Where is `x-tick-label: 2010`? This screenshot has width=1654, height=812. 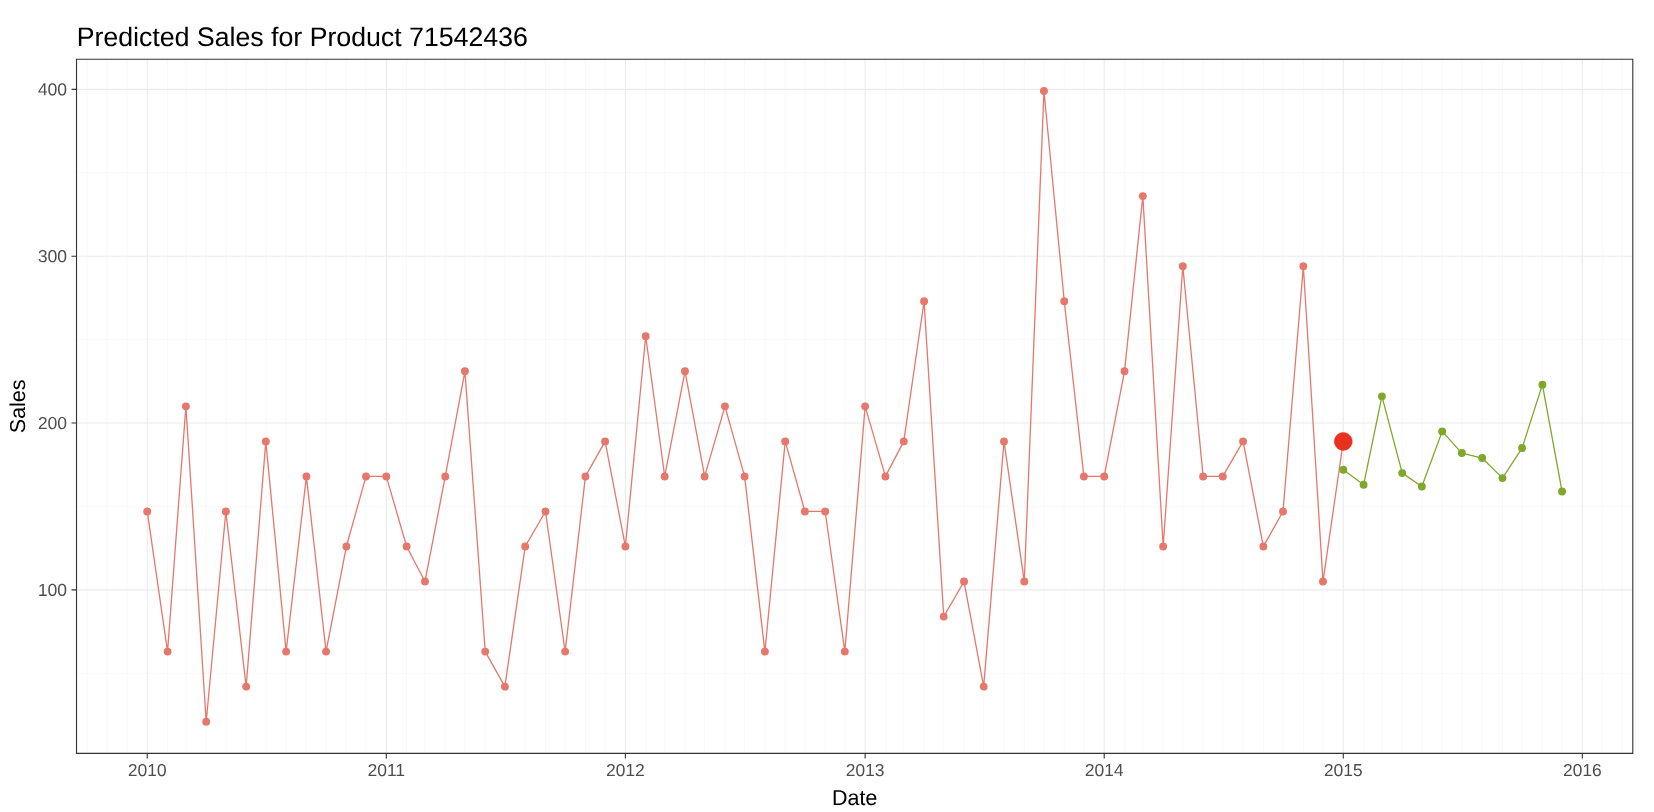 x-tick-label: 2010 is located at coordinates (147, 770).